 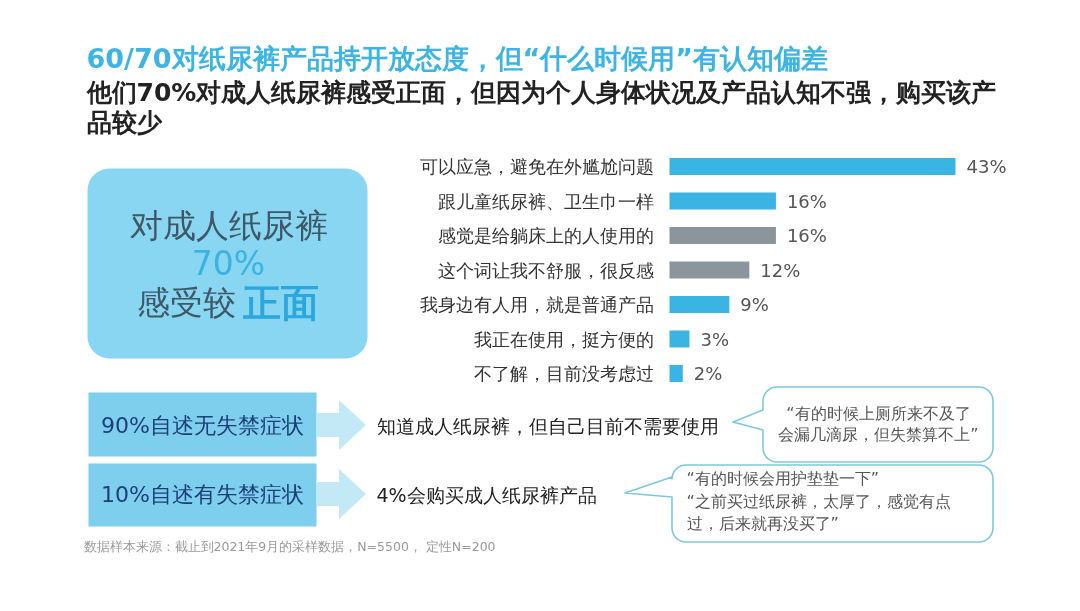 What do you see at coordinates (715, 339) in the screenshot?
I see `data-label: 3%` at bounding box center [715, 339].